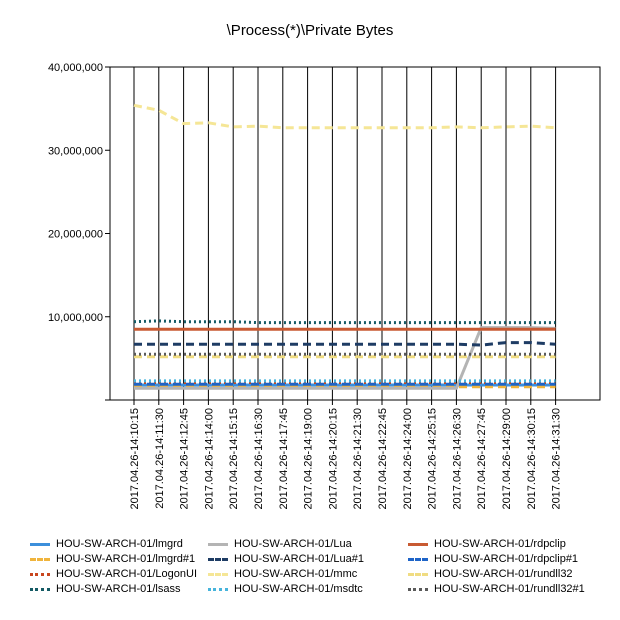 This screenshot has height=620, width=620. I want to click on x-tick-label: 2017.04.26-14:15:15, so click(234, 459).